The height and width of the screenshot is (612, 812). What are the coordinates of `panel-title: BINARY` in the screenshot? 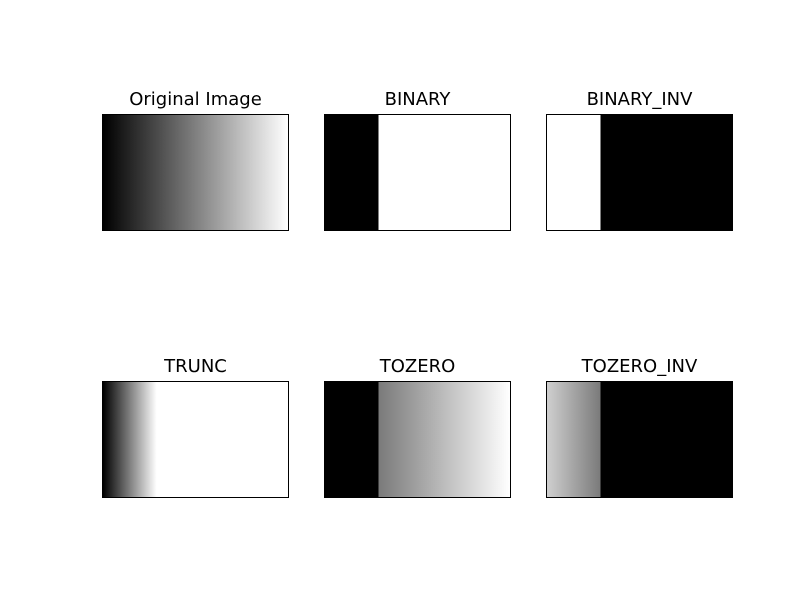 It's located at (417, 99).